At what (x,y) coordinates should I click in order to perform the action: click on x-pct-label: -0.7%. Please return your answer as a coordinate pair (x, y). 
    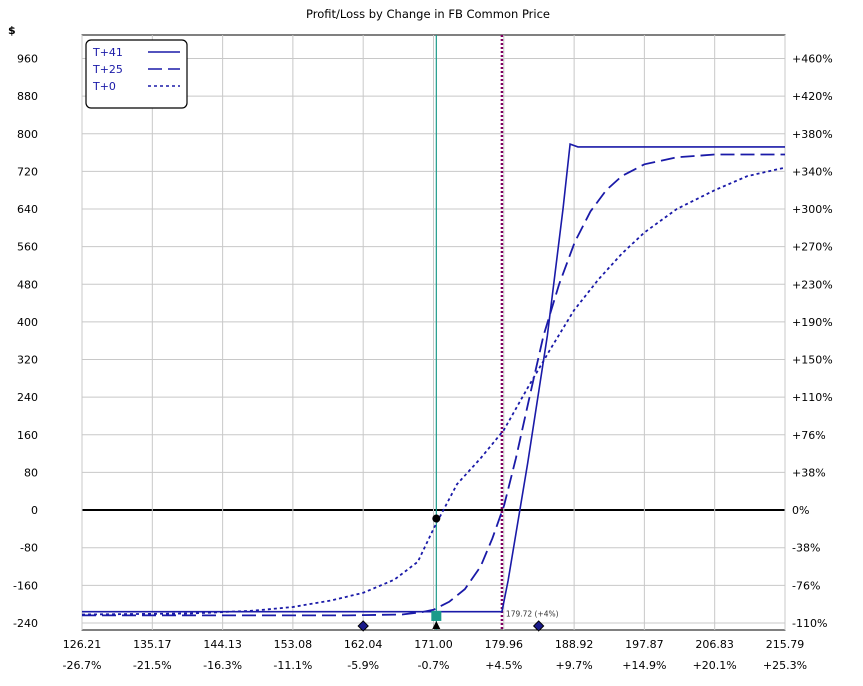
    Looking at the image, I should click on (434, 665).